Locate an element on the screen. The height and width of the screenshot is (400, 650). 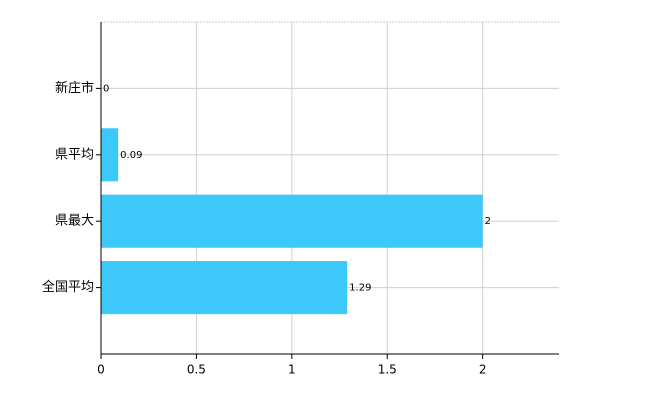
x-tick-label: 1 is located at coordinates (292, 370).